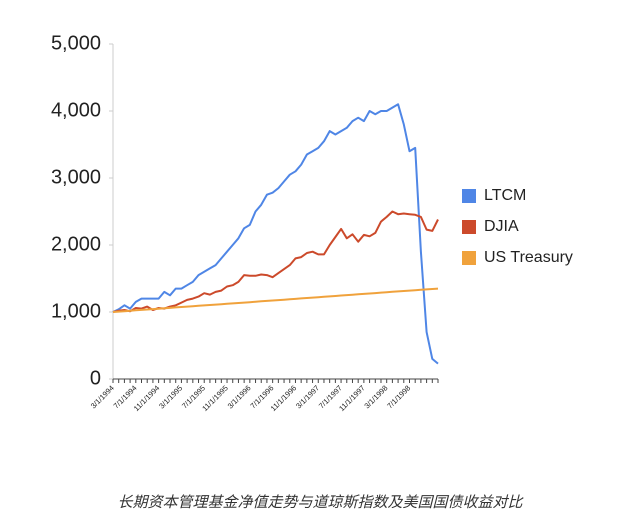 Image resolution: width=640 pixels, height=525 pixels. Describe the element at coordinates (239, 396) in the screenshot. I see `x-tick-label: 3/1/1996` at that location.